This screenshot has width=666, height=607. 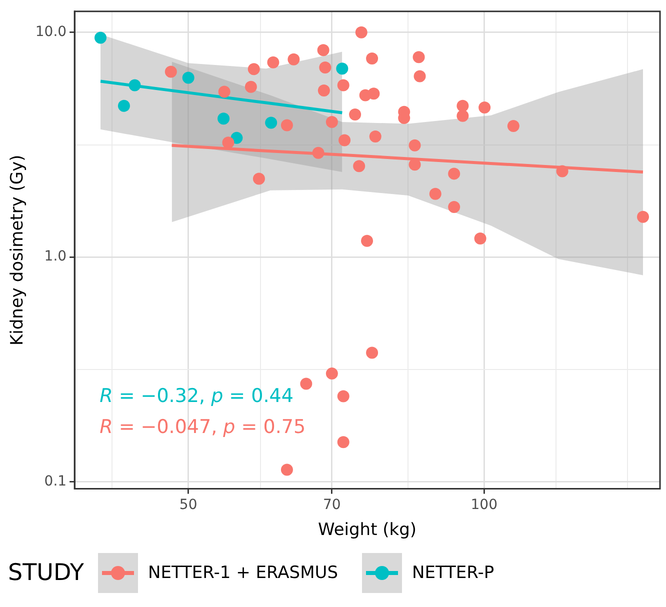 I want to click on annotation: R = −0.32, p = 0.44, so click(x=197, y=395).